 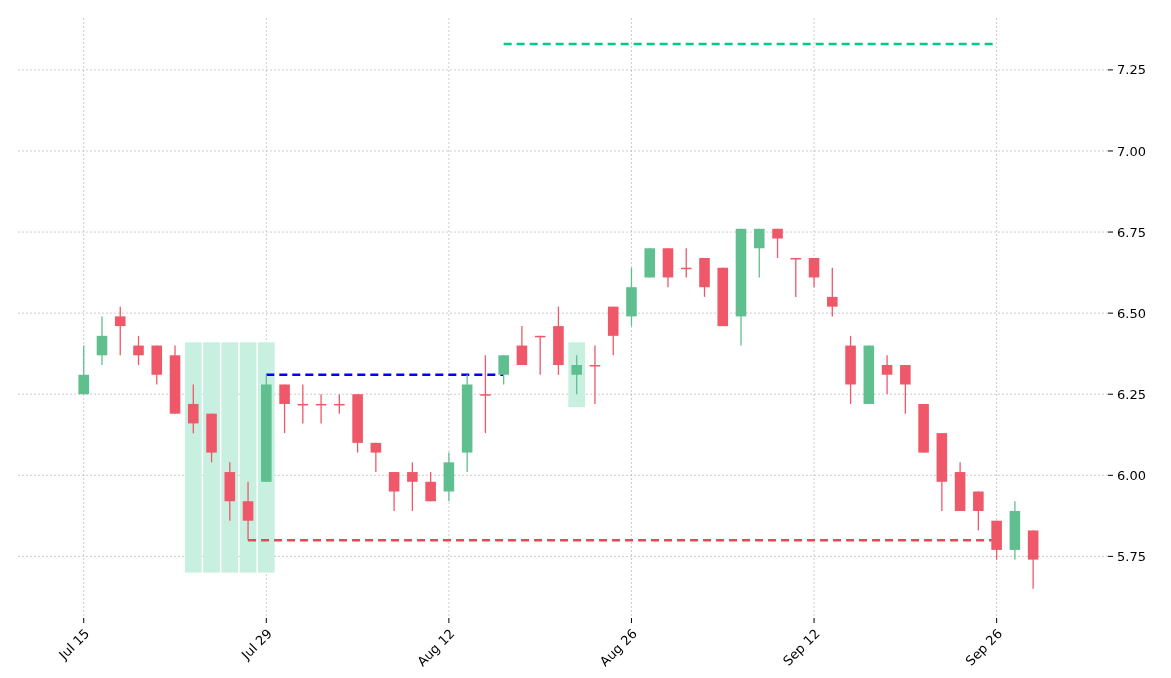 I want to click on y-tick-label: 5.75, so click(x=1131, y=556).